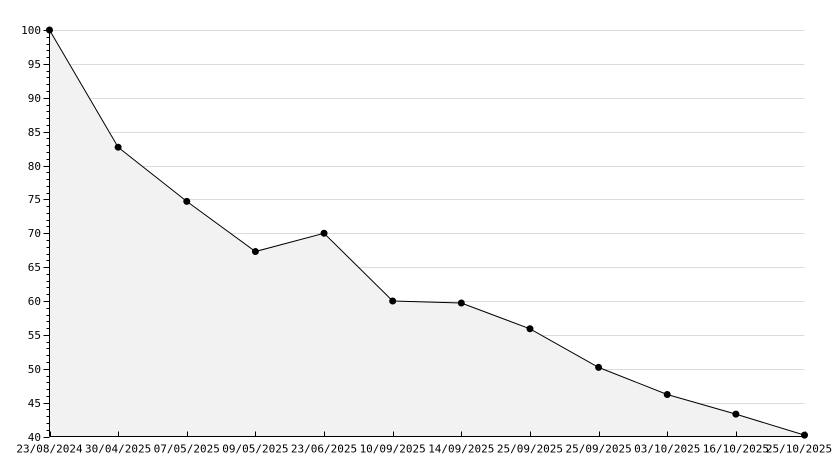  Describe the element at coordinates (34, 132) in the screenshot. I see `y-tick-label: 85` at that location.